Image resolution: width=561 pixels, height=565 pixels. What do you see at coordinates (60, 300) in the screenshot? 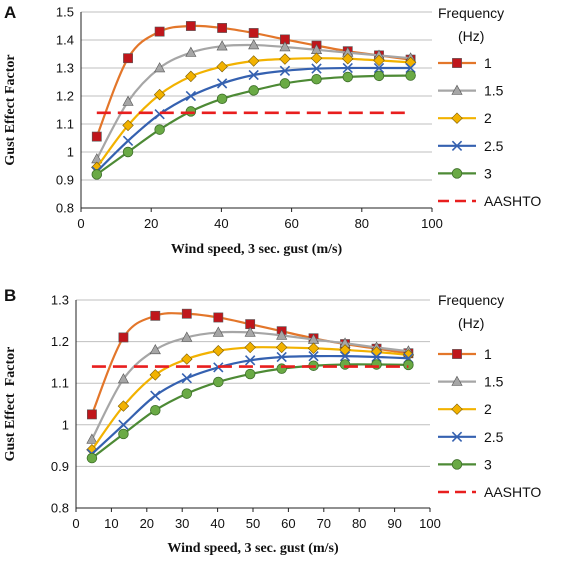
I see `y-tick-label: 1.3` at bounding box center [60, 300].